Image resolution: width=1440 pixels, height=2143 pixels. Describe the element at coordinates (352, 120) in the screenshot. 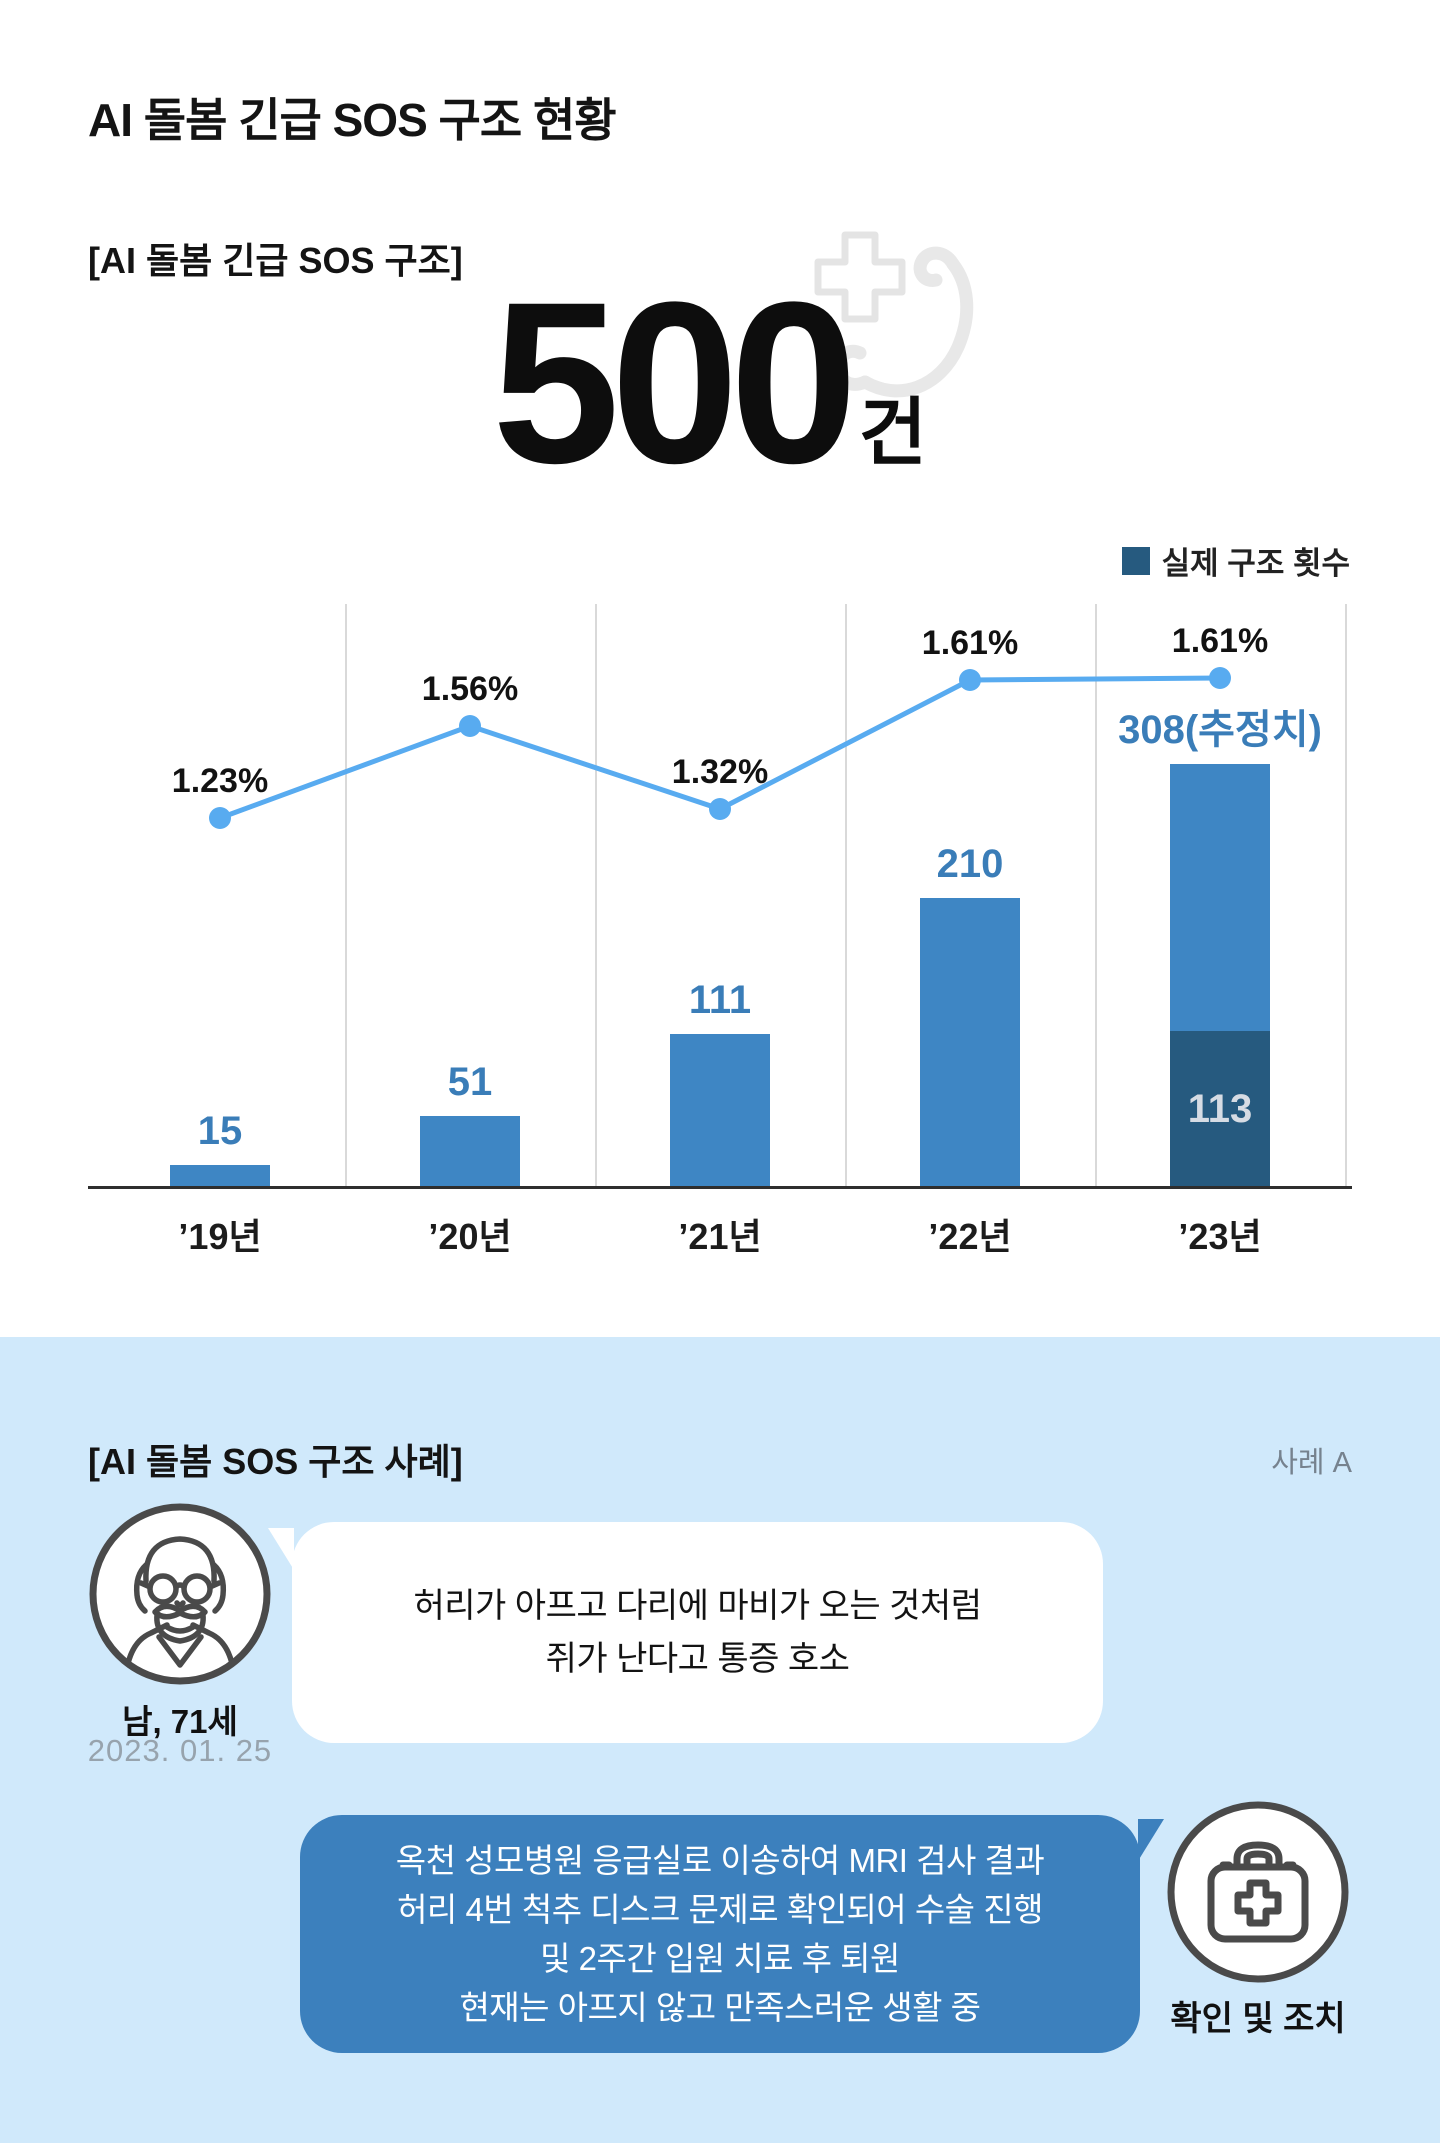

I see `page-title: AI 돌봄 긴급 SOS 구조 현황` at that location.